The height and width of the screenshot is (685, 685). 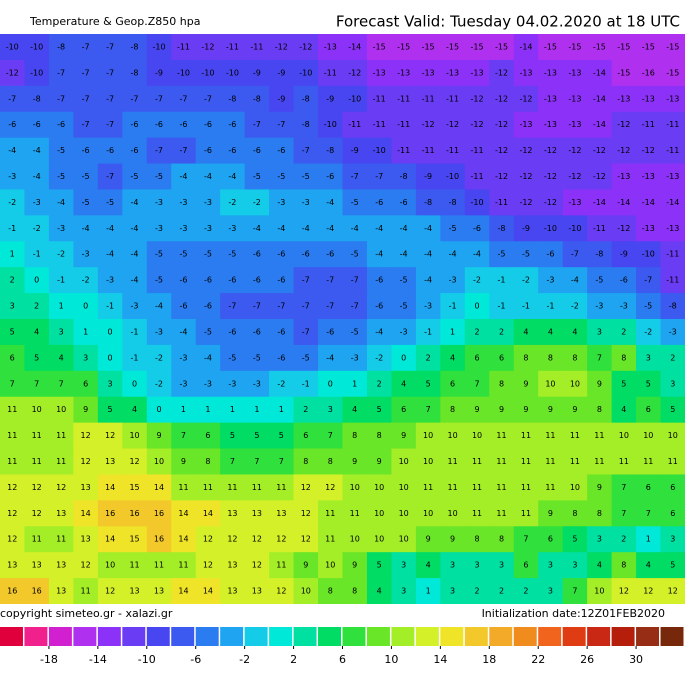 I want to click on temp-value: 4, so click(x=574, y=331).